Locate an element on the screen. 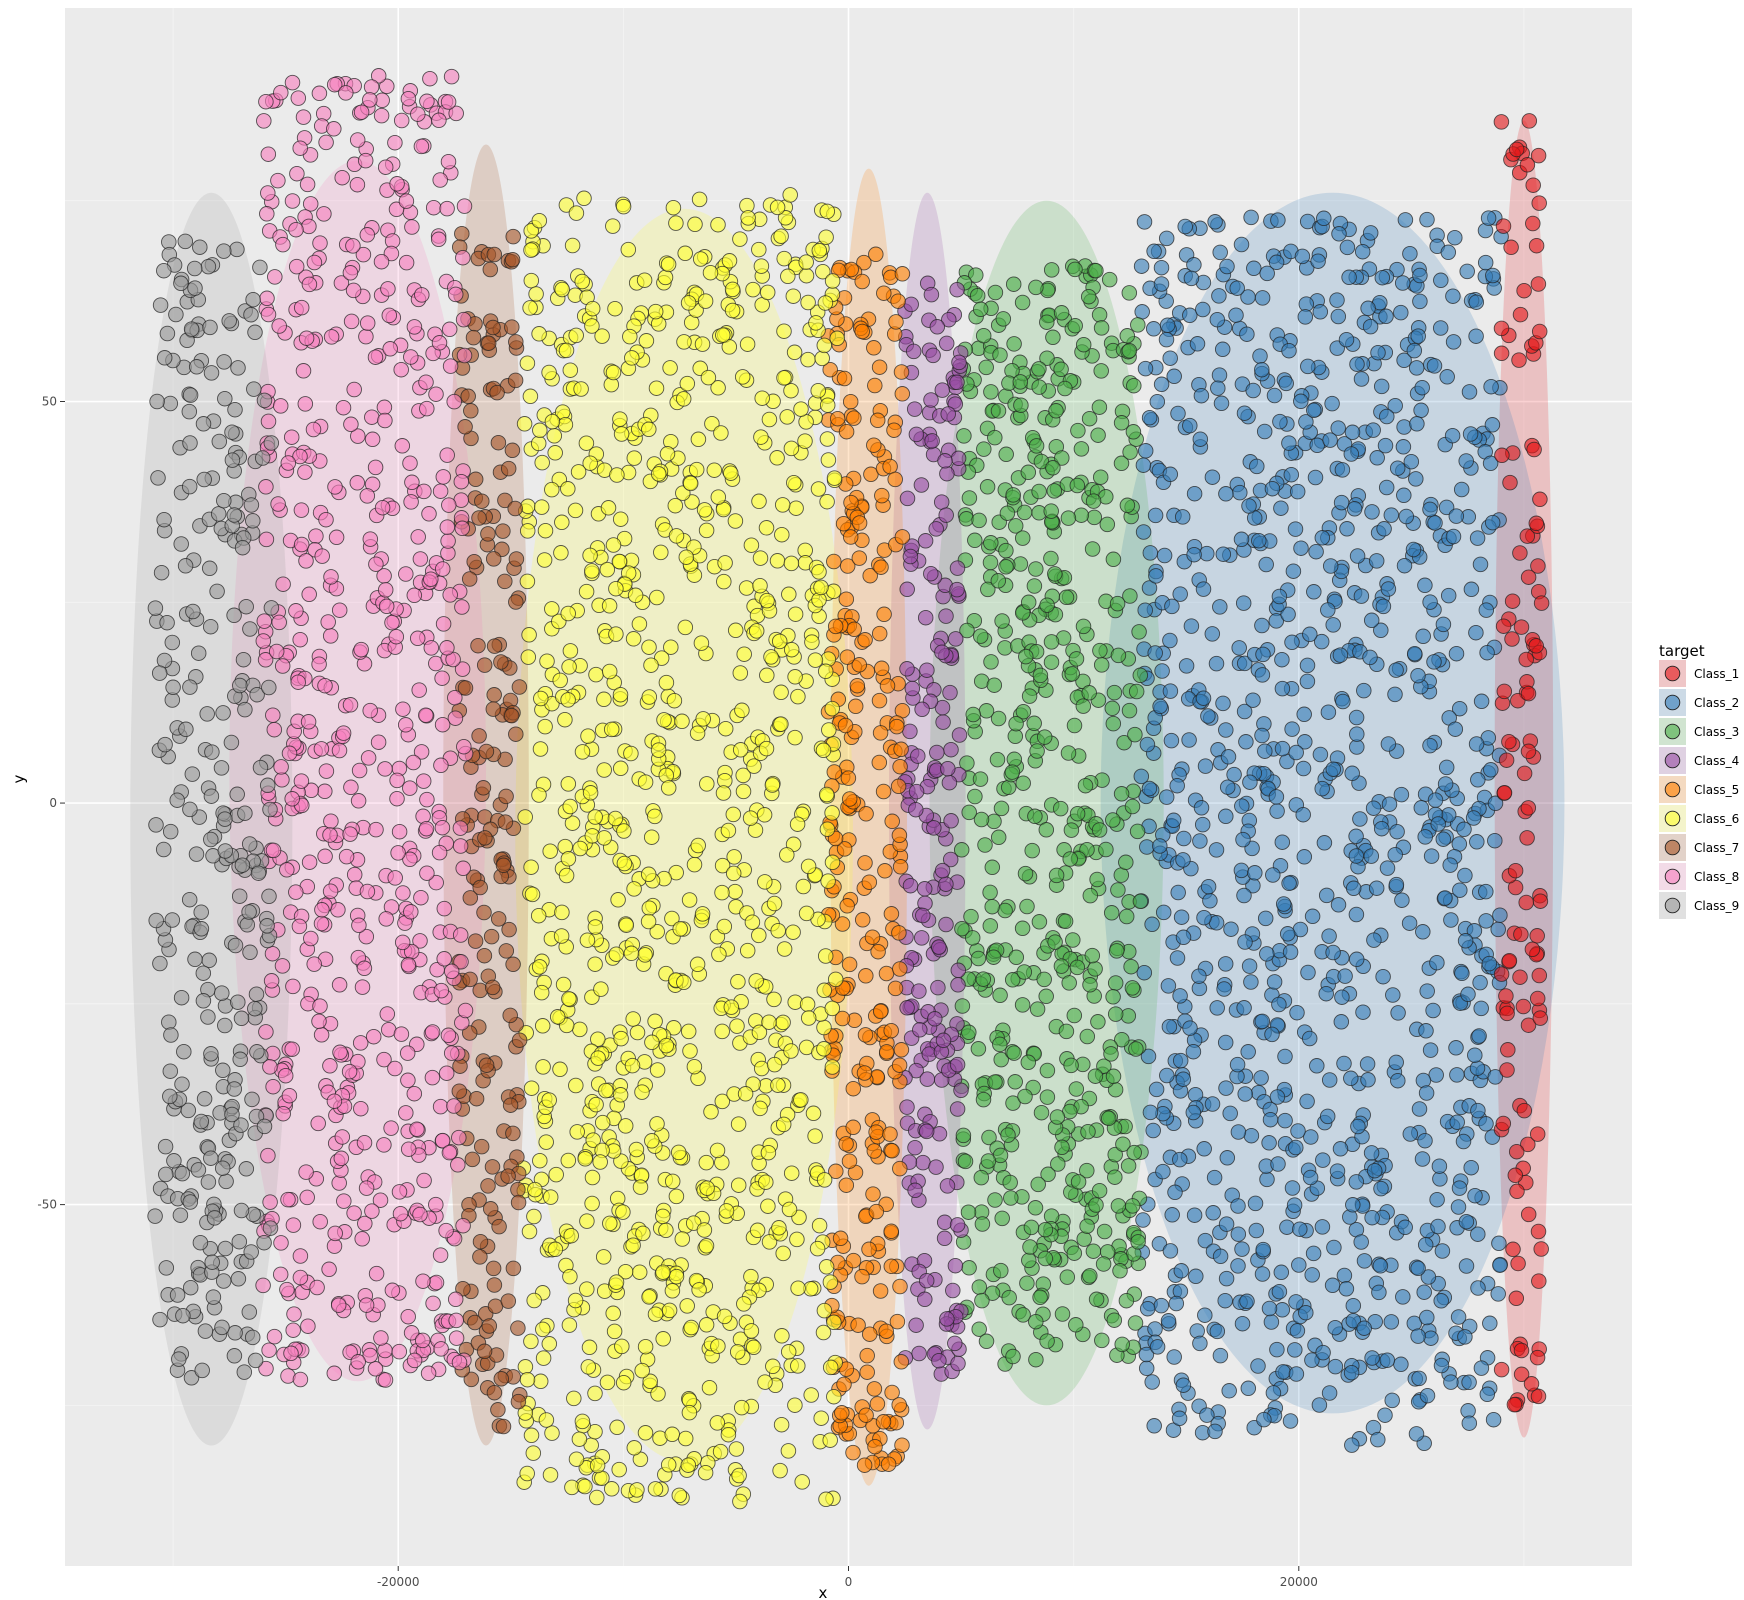 The image size is (1744, 1600). y-tick-label: 50 is located at coordinates (49, 402).